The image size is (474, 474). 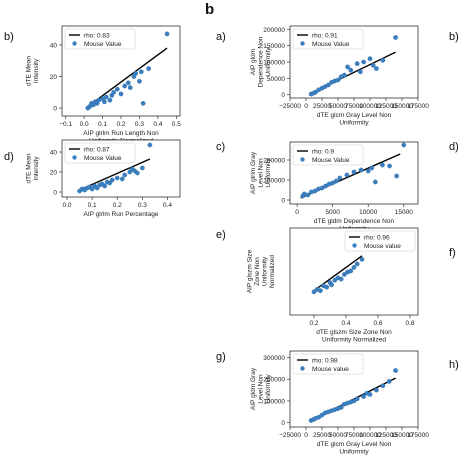 What do you see at coordinates (354, 119) in the screenshot?
I see `x-axis-label: dTE glcm Gray Level Non Uniformity` at bounding box center [354, 119].